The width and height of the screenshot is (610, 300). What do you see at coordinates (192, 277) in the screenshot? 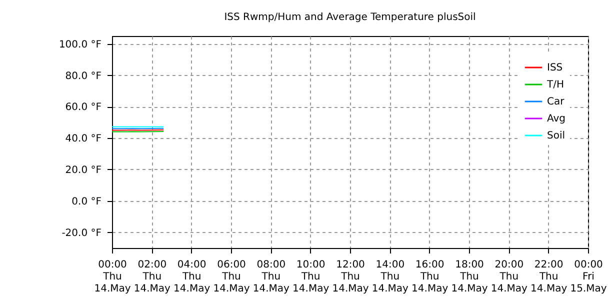
I see `x-tick-label: 04:00 Thu 14.May` at bounding box center [192, 277].